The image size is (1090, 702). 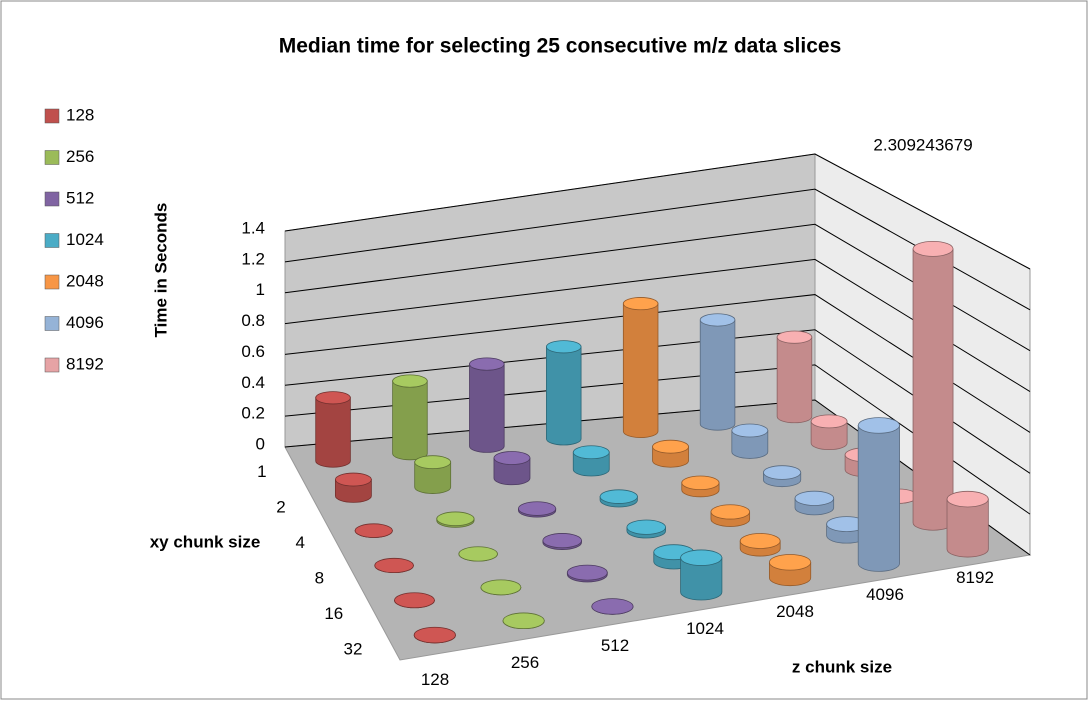 I want to click on depth-tick-label: 1, so click(x=261, y=471).